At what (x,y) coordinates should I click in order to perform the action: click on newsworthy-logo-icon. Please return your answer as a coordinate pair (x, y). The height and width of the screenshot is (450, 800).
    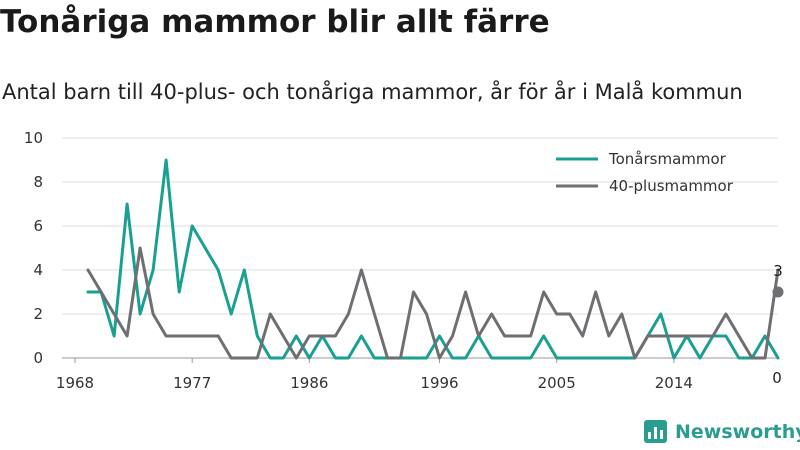
    Looking at the image, I should click on (655, 431).